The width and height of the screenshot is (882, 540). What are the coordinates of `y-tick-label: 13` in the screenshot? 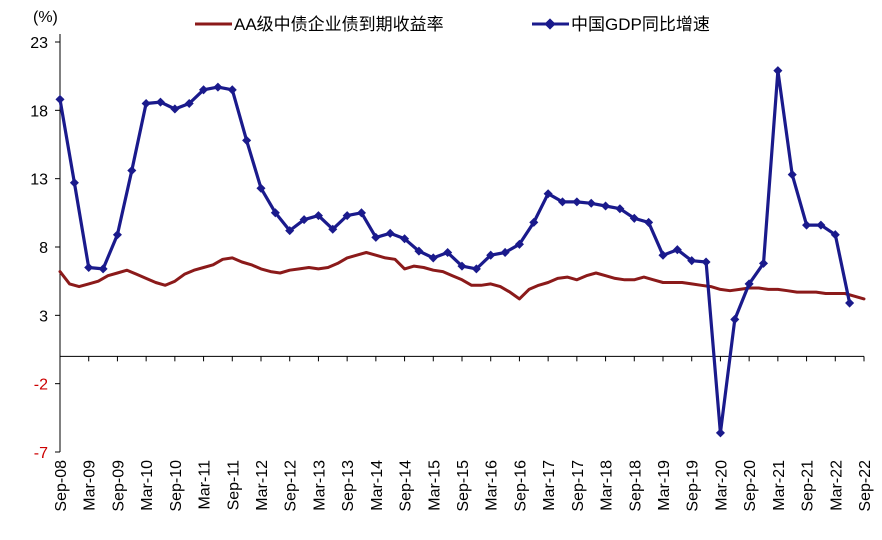 It's located at (39, 180).